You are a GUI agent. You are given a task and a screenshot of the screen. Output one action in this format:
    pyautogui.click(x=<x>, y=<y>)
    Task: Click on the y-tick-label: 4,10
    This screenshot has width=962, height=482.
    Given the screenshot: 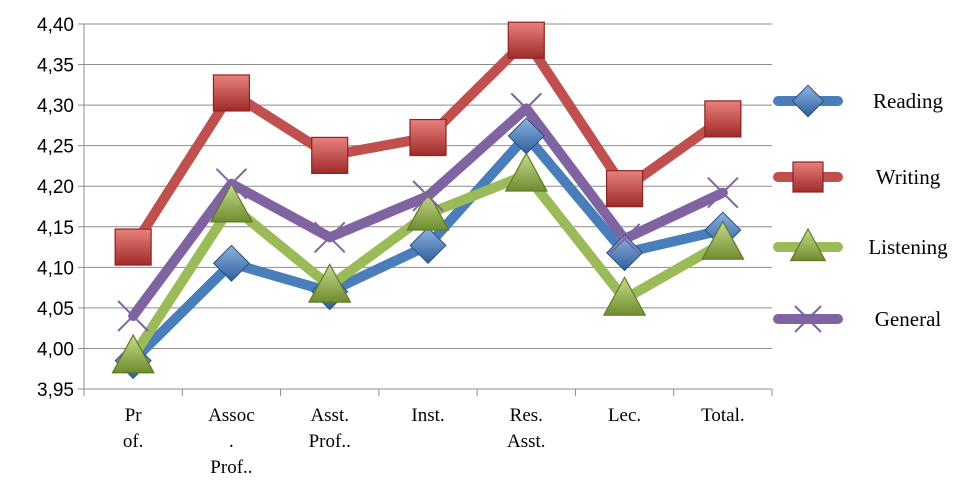 What is the action you would take?
    pyautogui.click(x=55, y=268)
    